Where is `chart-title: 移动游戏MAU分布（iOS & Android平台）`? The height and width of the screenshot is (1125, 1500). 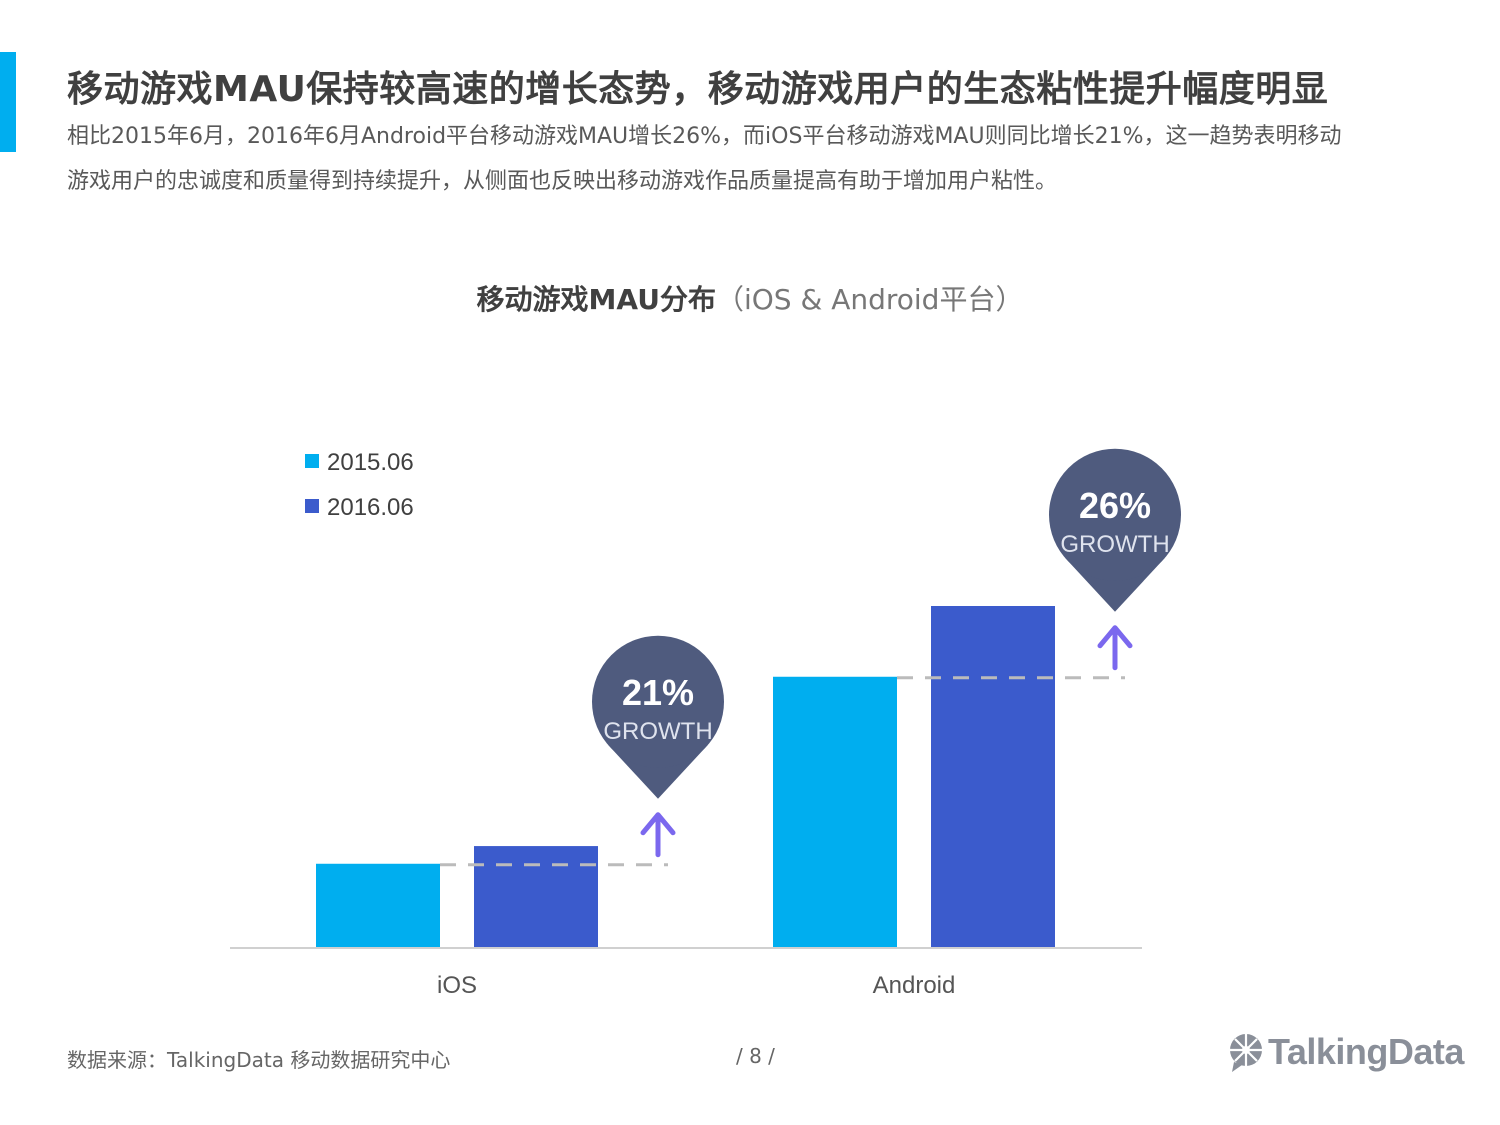
chart-title: 移动游戏MAU分布（iOS & Android平台） is located at coordinates (750, 298).